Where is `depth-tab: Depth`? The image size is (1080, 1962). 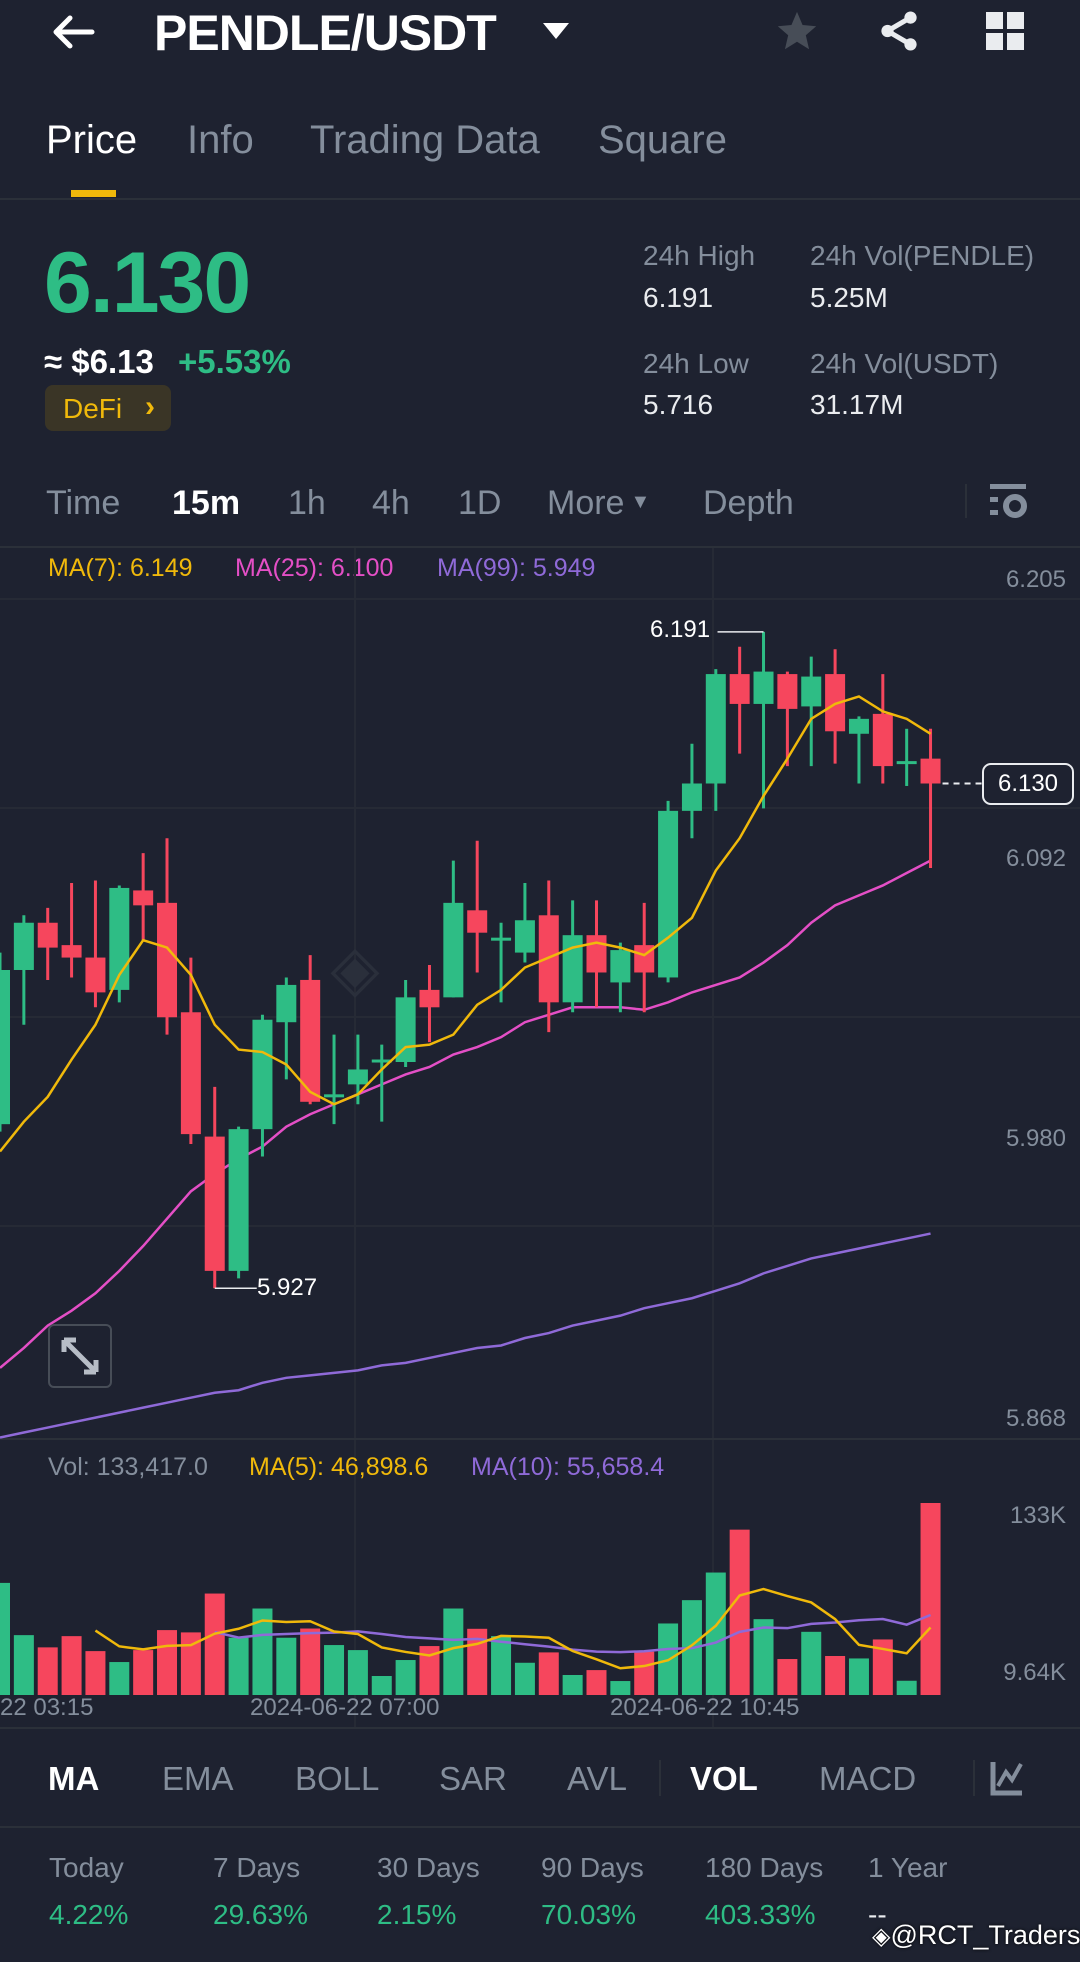
depth-tab: Depth is located at coordinates (748, 503).